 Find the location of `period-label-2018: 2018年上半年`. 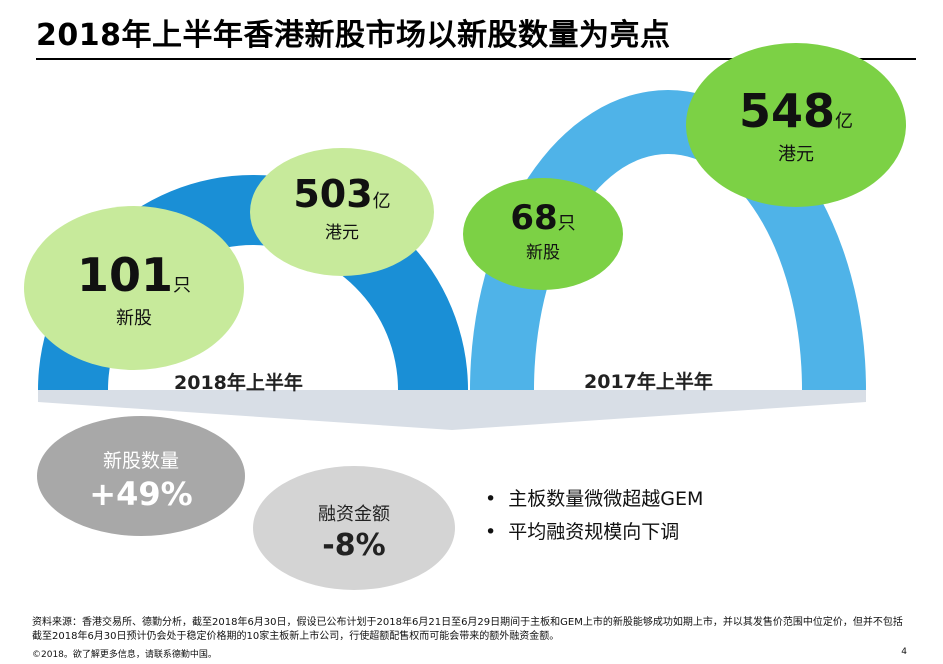

period-label-2018: 2018年上半年 is located at coordinates (238, 383).